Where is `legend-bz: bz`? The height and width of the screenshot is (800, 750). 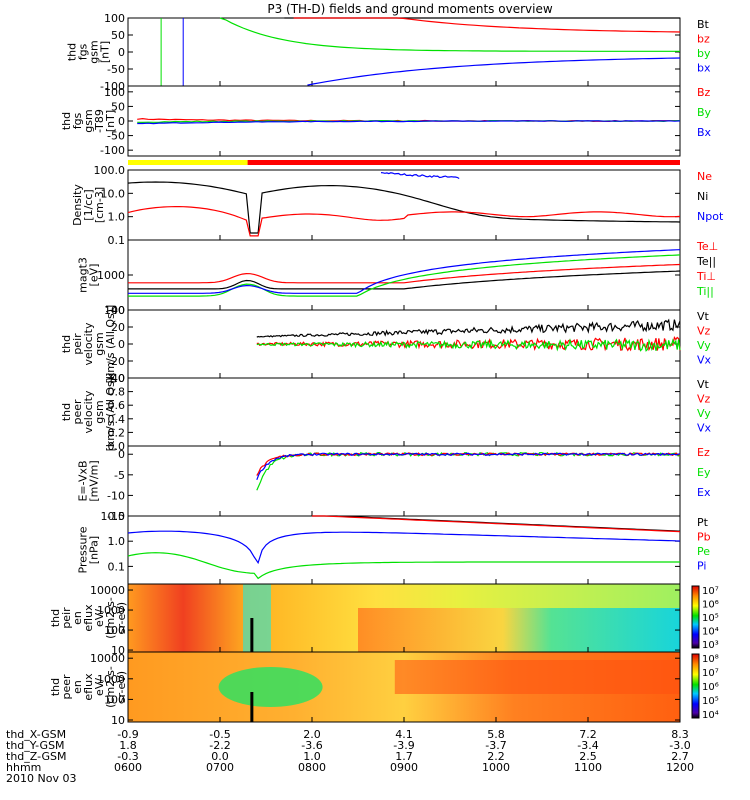 legend-bz: bz is located at coordinates (703, 39).